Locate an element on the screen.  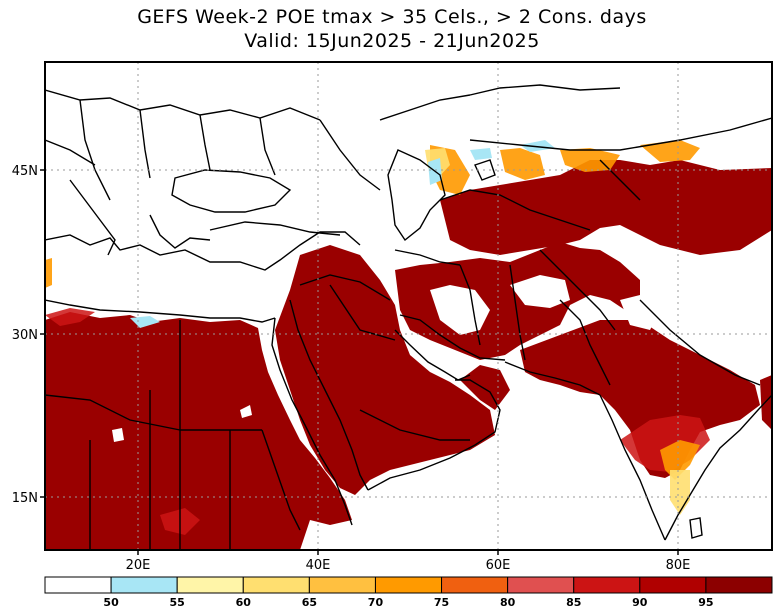
colorbar-label: 65 is located at coordinates (309, 602).